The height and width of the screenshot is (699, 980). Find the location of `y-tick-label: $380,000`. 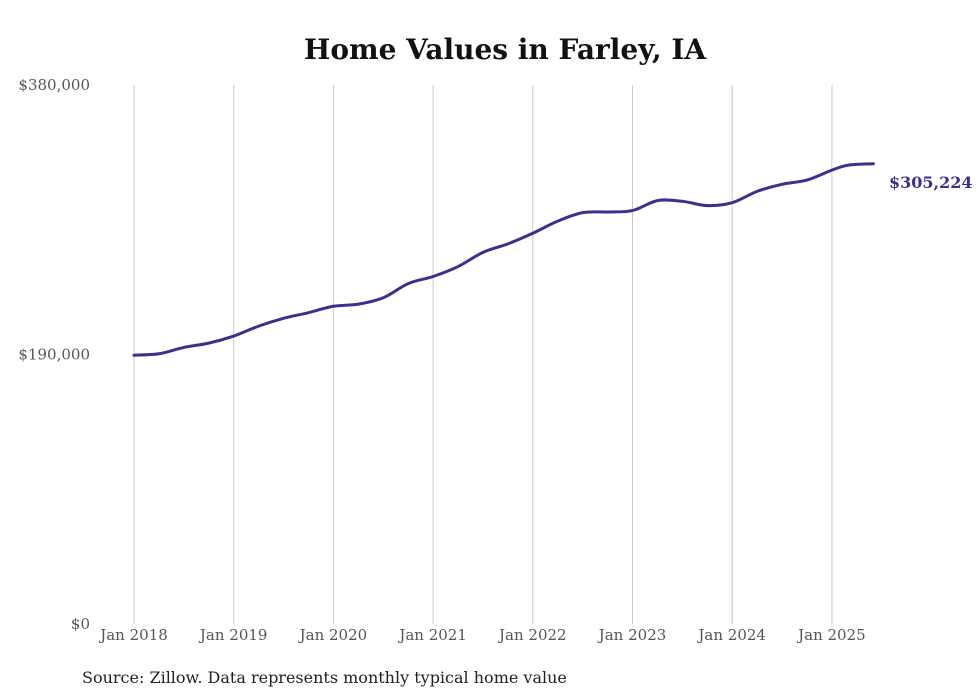

y-tick-label: $380,000 is located at coordinates (54, 85).